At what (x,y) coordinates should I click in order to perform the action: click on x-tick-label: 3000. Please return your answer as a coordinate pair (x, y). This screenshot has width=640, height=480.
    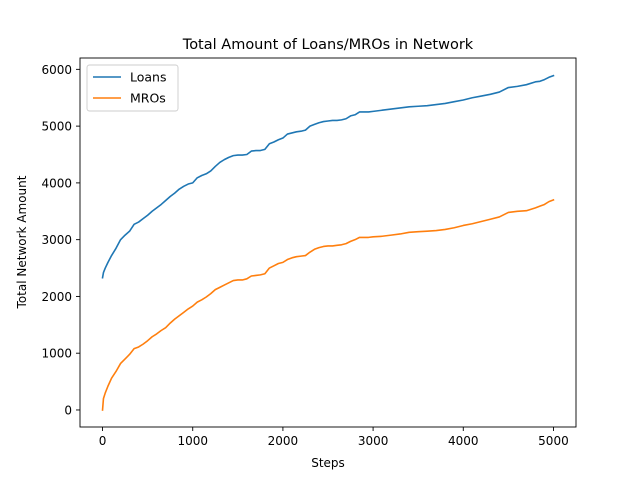
    Looking at the image, I should click on (373, 441).